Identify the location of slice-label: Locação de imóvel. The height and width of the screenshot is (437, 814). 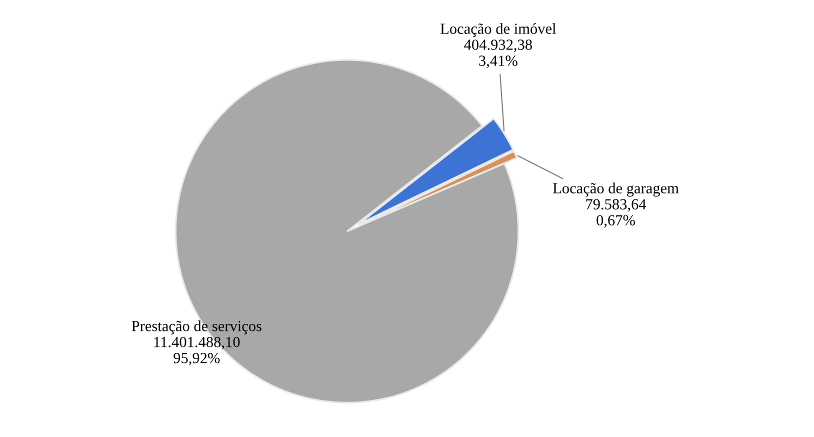
(498, 30).